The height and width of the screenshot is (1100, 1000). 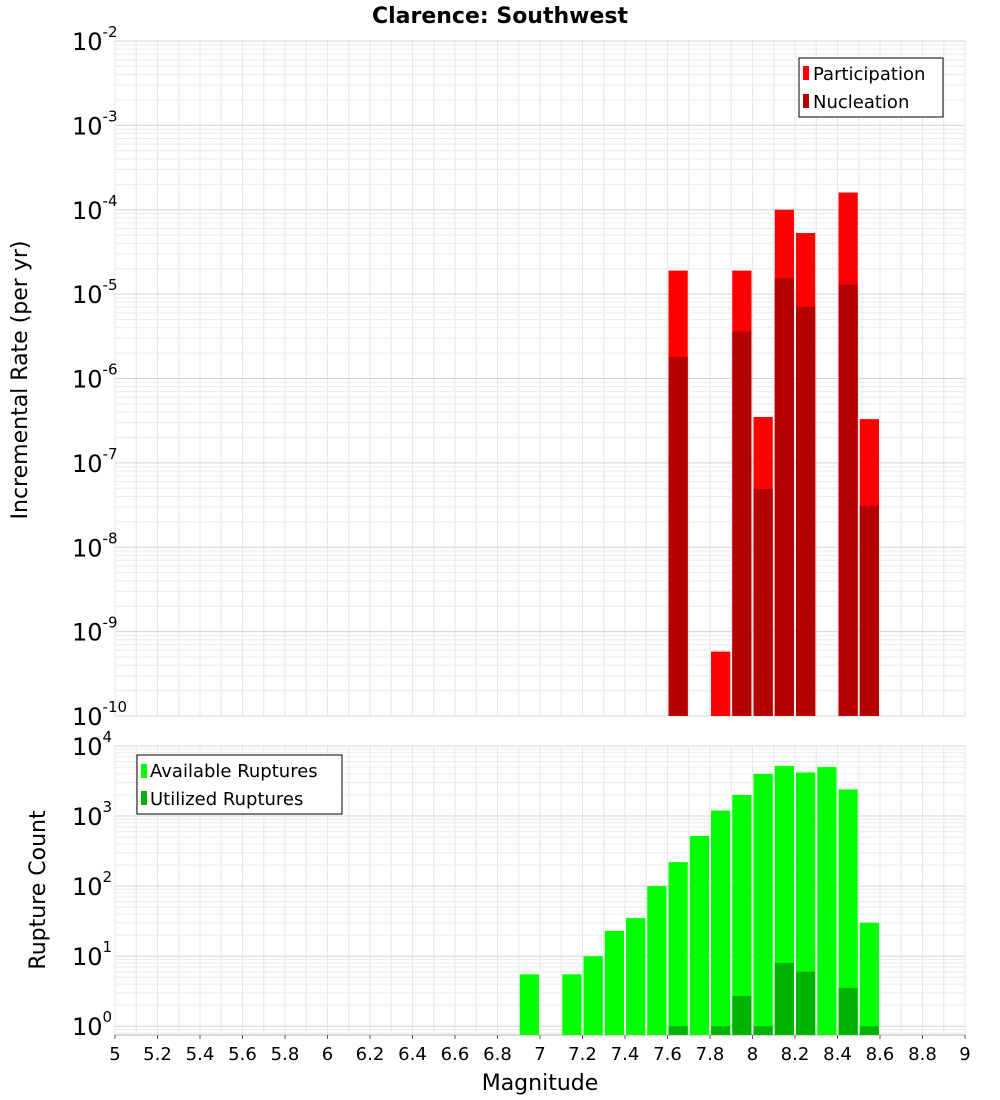 What do you see at coordinates (806, 73) in the screenshot?
I see `legend-swatch-participation` at bounding box center [806, 73].